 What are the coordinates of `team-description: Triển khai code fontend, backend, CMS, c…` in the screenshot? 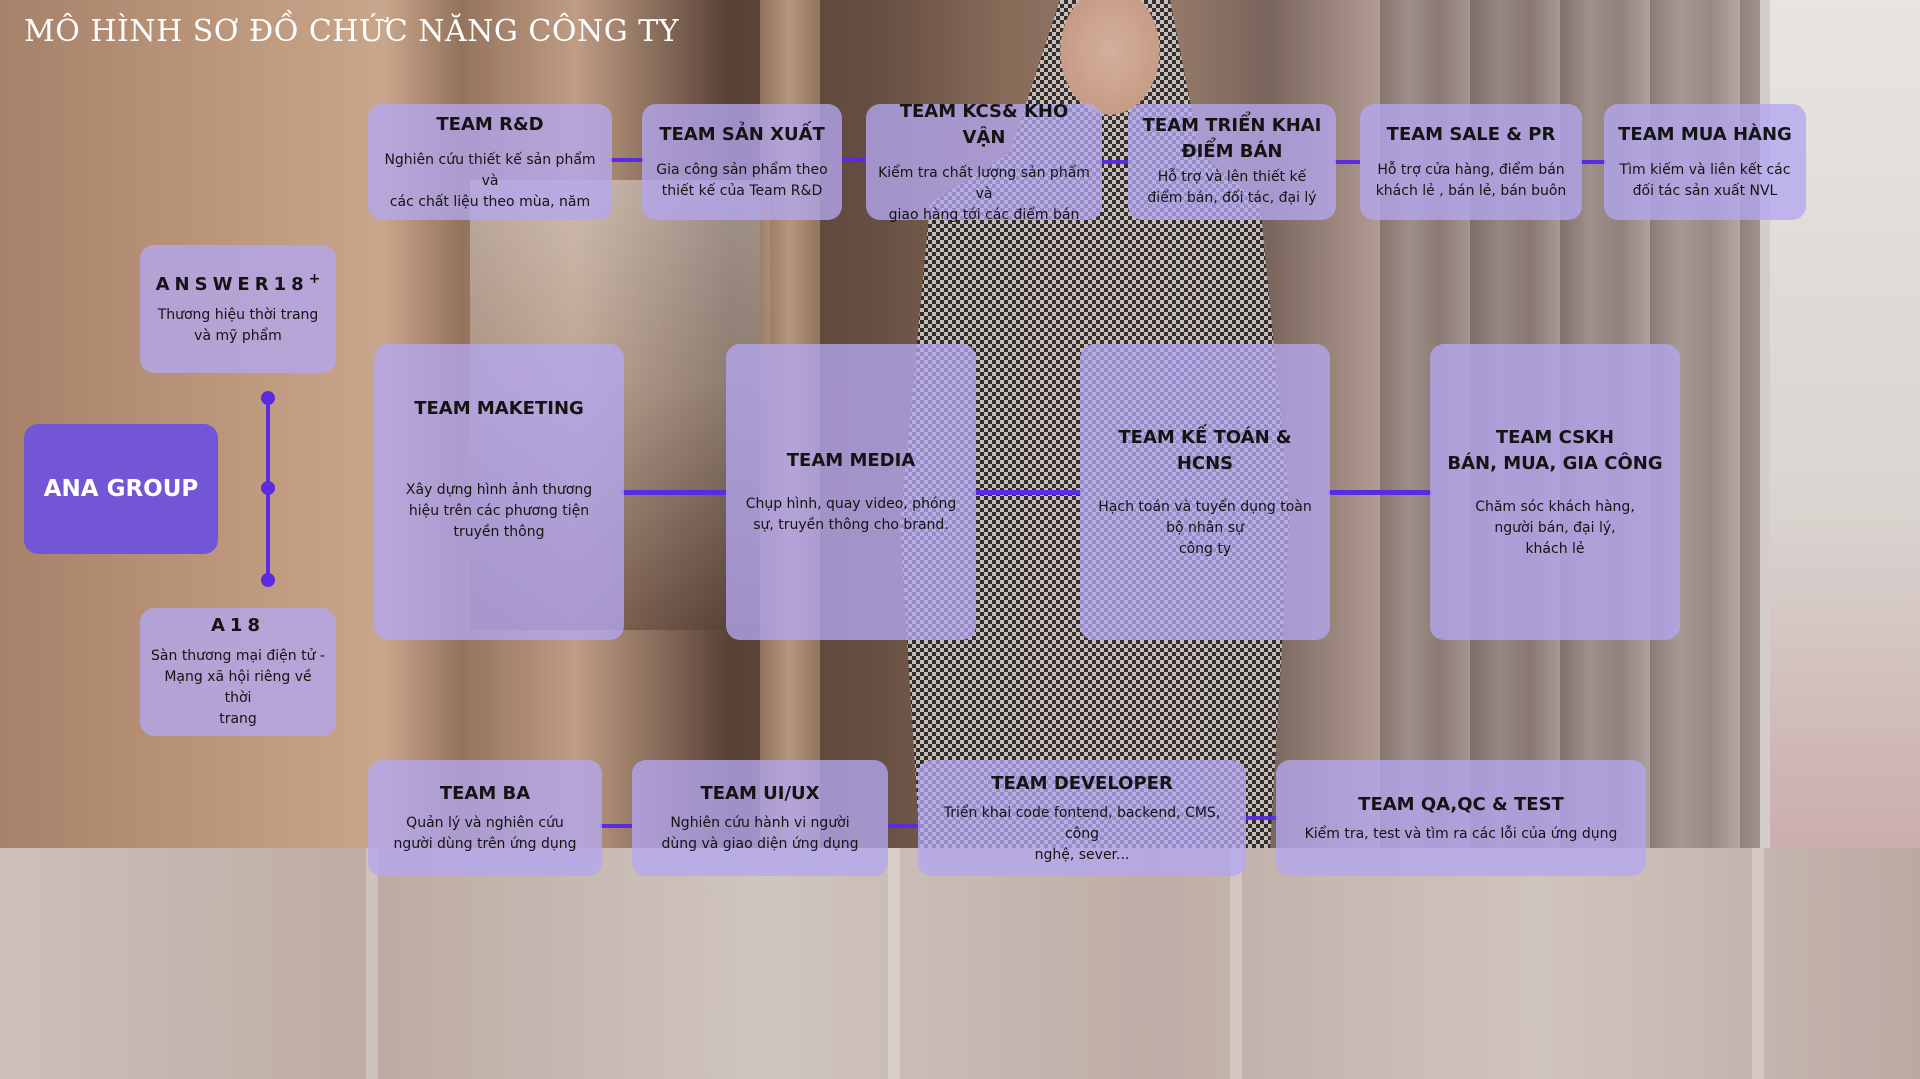 It's located at (1082, 833).